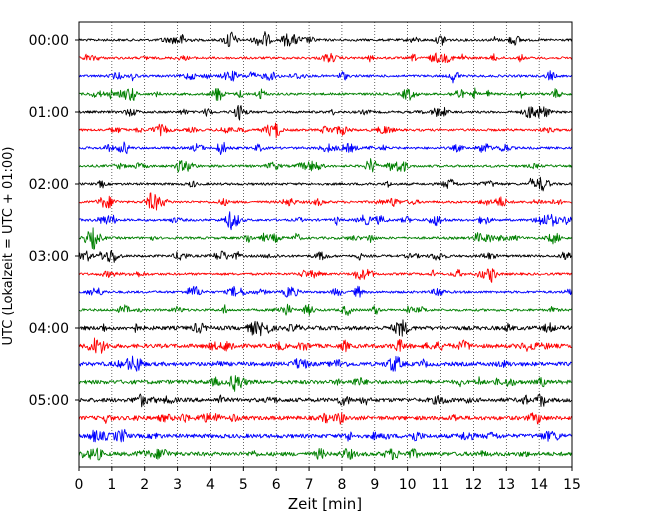  I want to click on y-tick-label-00:00: 00:00, so click(49, 41).